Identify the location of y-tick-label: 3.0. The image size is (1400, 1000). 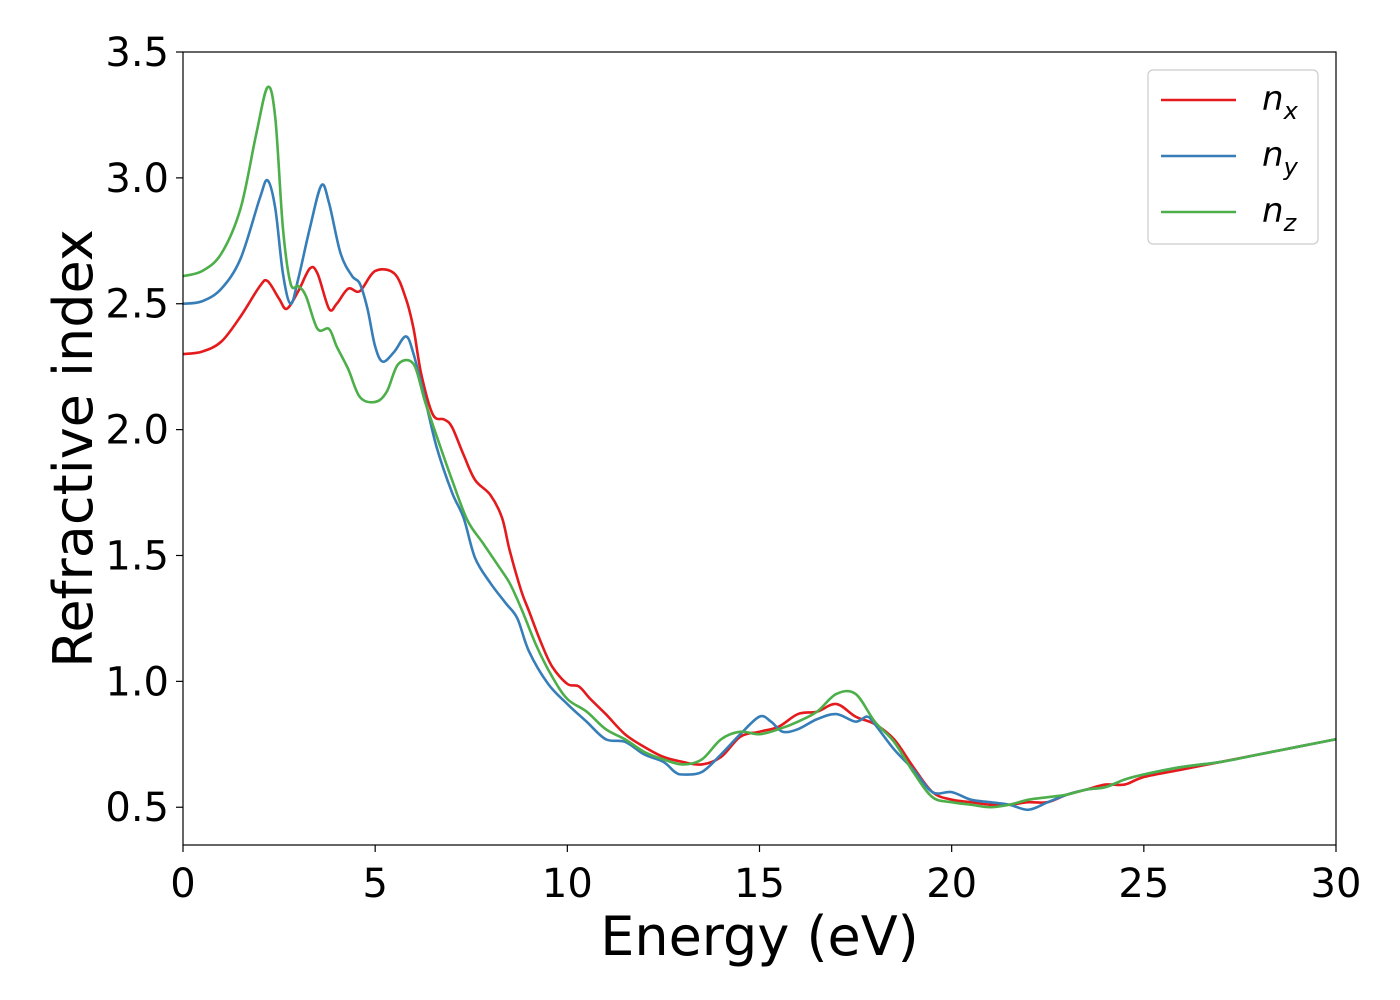
(137, 179).